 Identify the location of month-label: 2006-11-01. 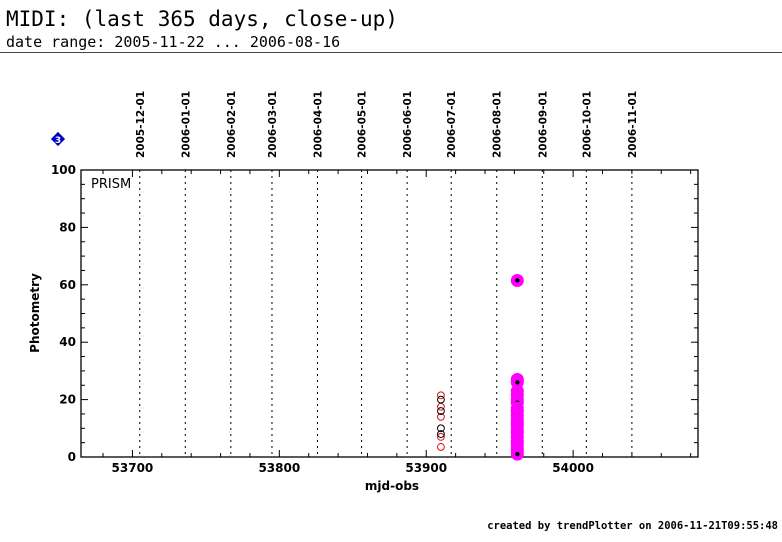
(633, 124).